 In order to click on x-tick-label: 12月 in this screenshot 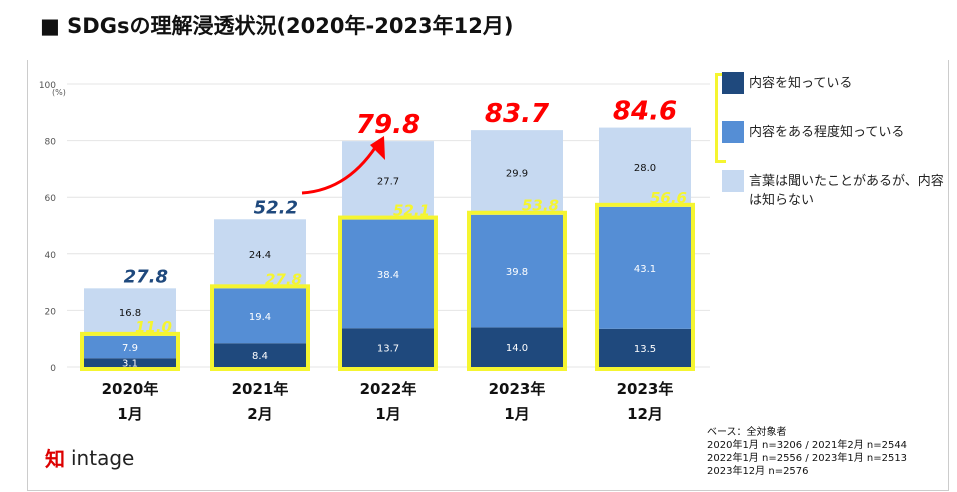, I will do `click(645, 414)`.